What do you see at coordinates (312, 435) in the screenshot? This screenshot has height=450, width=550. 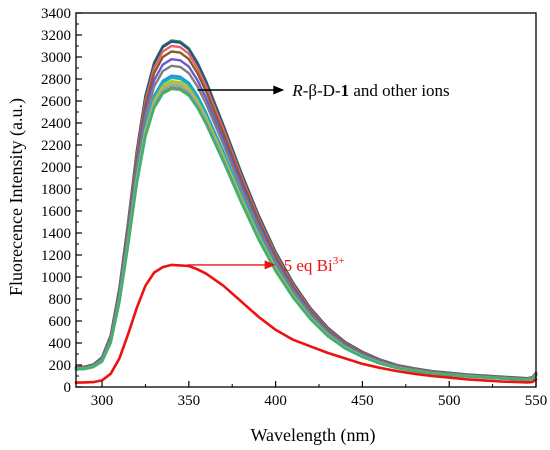 I see `x-axis-title: Wavelength (nm)` at bounding box center [312, 435].